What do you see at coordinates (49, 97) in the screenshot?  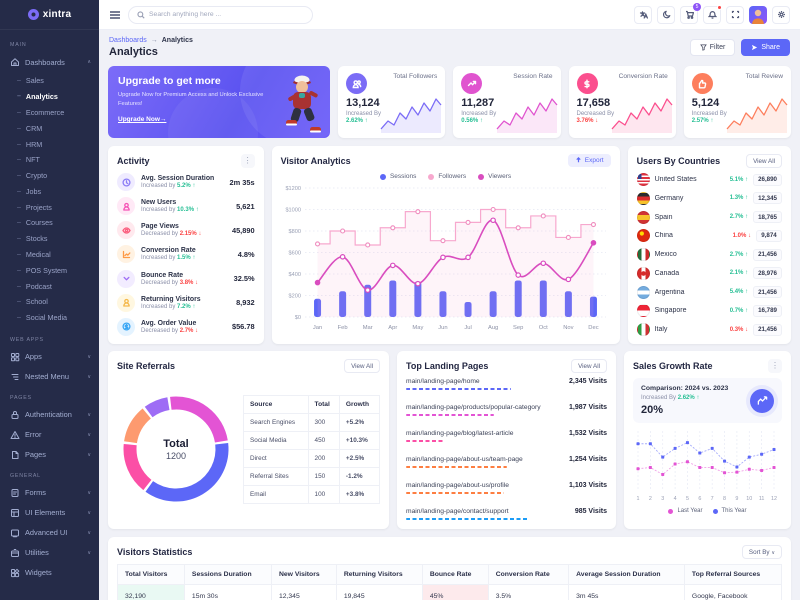 I see `sidebar-item-analytics: – Analytics` at bounding box center [49, 97].